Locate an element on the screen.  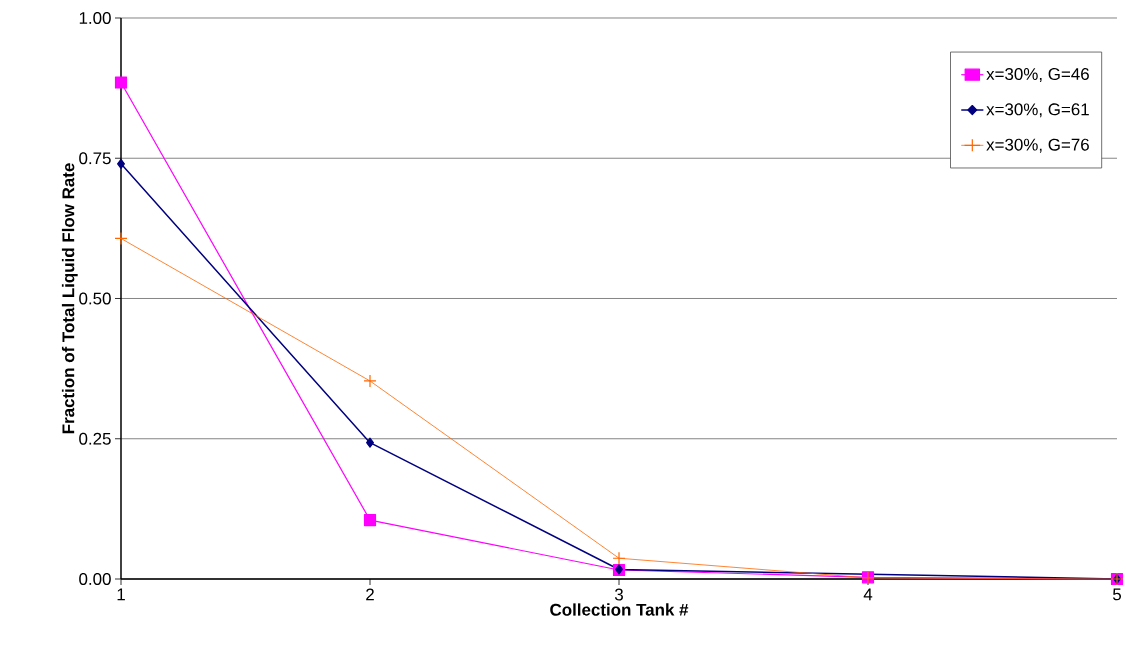
y-tick-label: 1.00 is located at coordinates (95, 18).